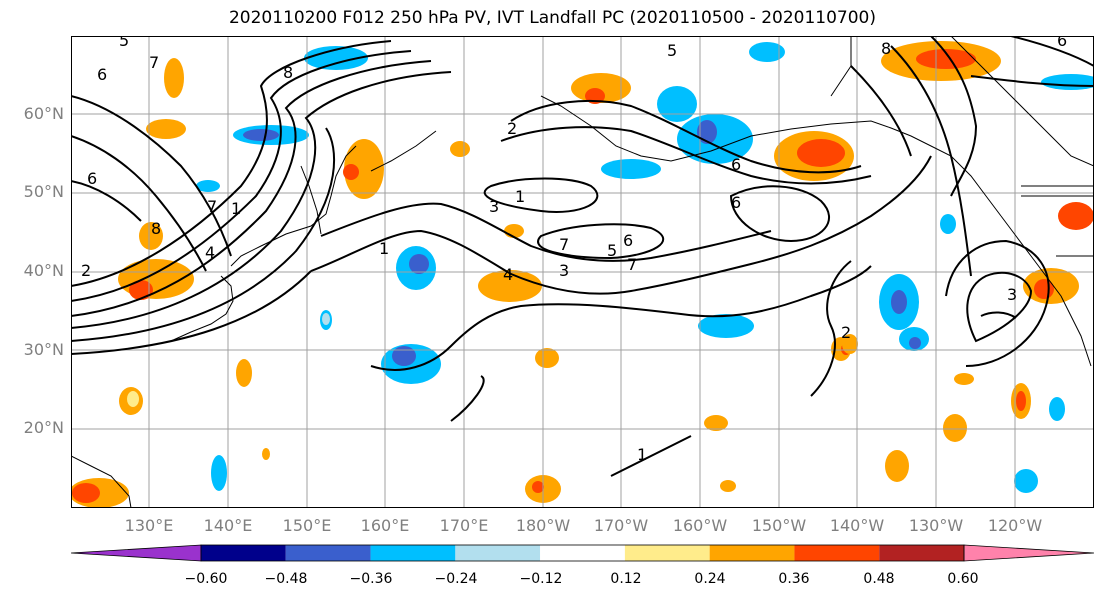  I want to click on lon-label-170e: 170°E, so click(464, 525).